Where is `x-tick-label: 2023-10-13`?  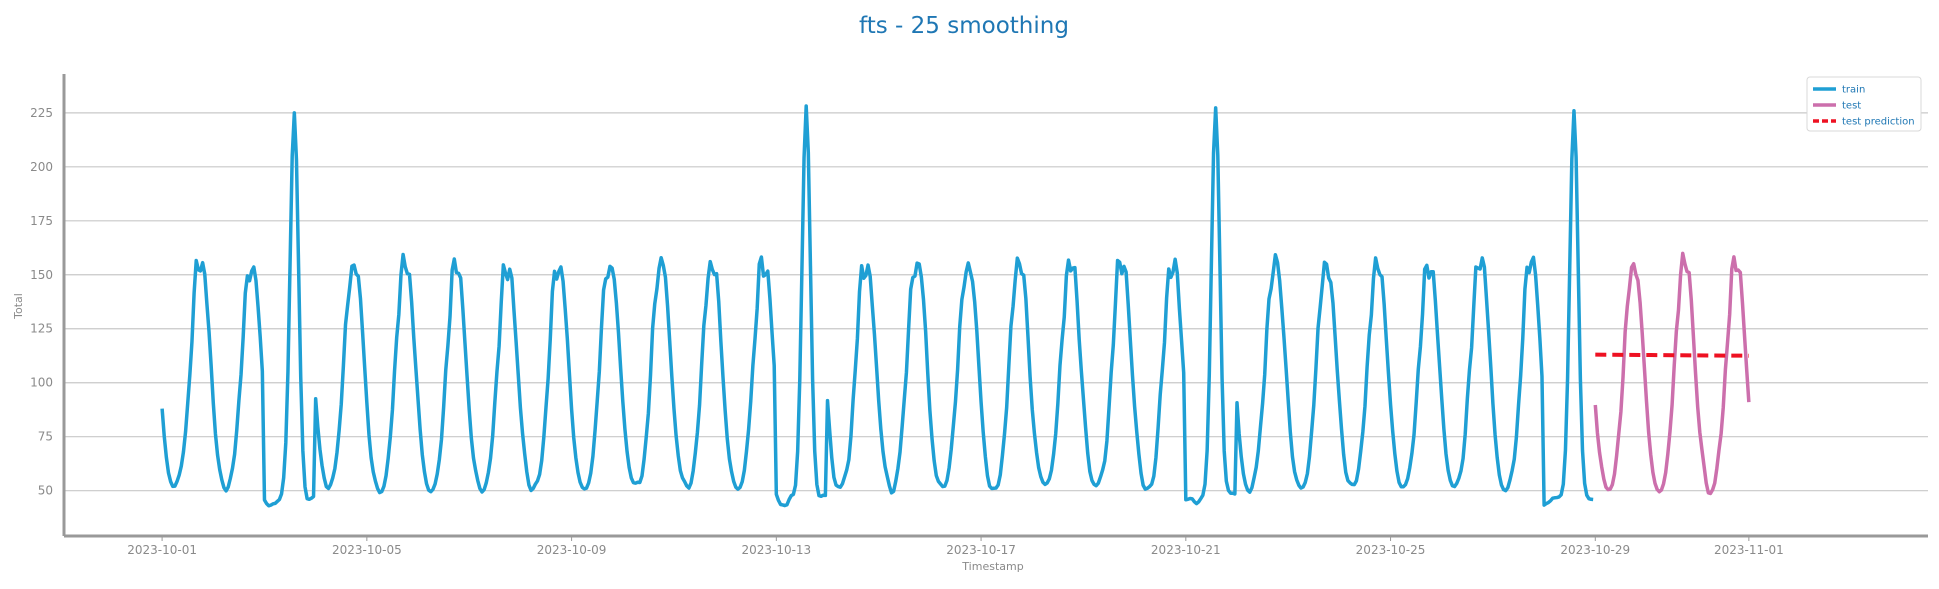
x-tick-label: 2023-10-13 is located at coordinates (776, 550).